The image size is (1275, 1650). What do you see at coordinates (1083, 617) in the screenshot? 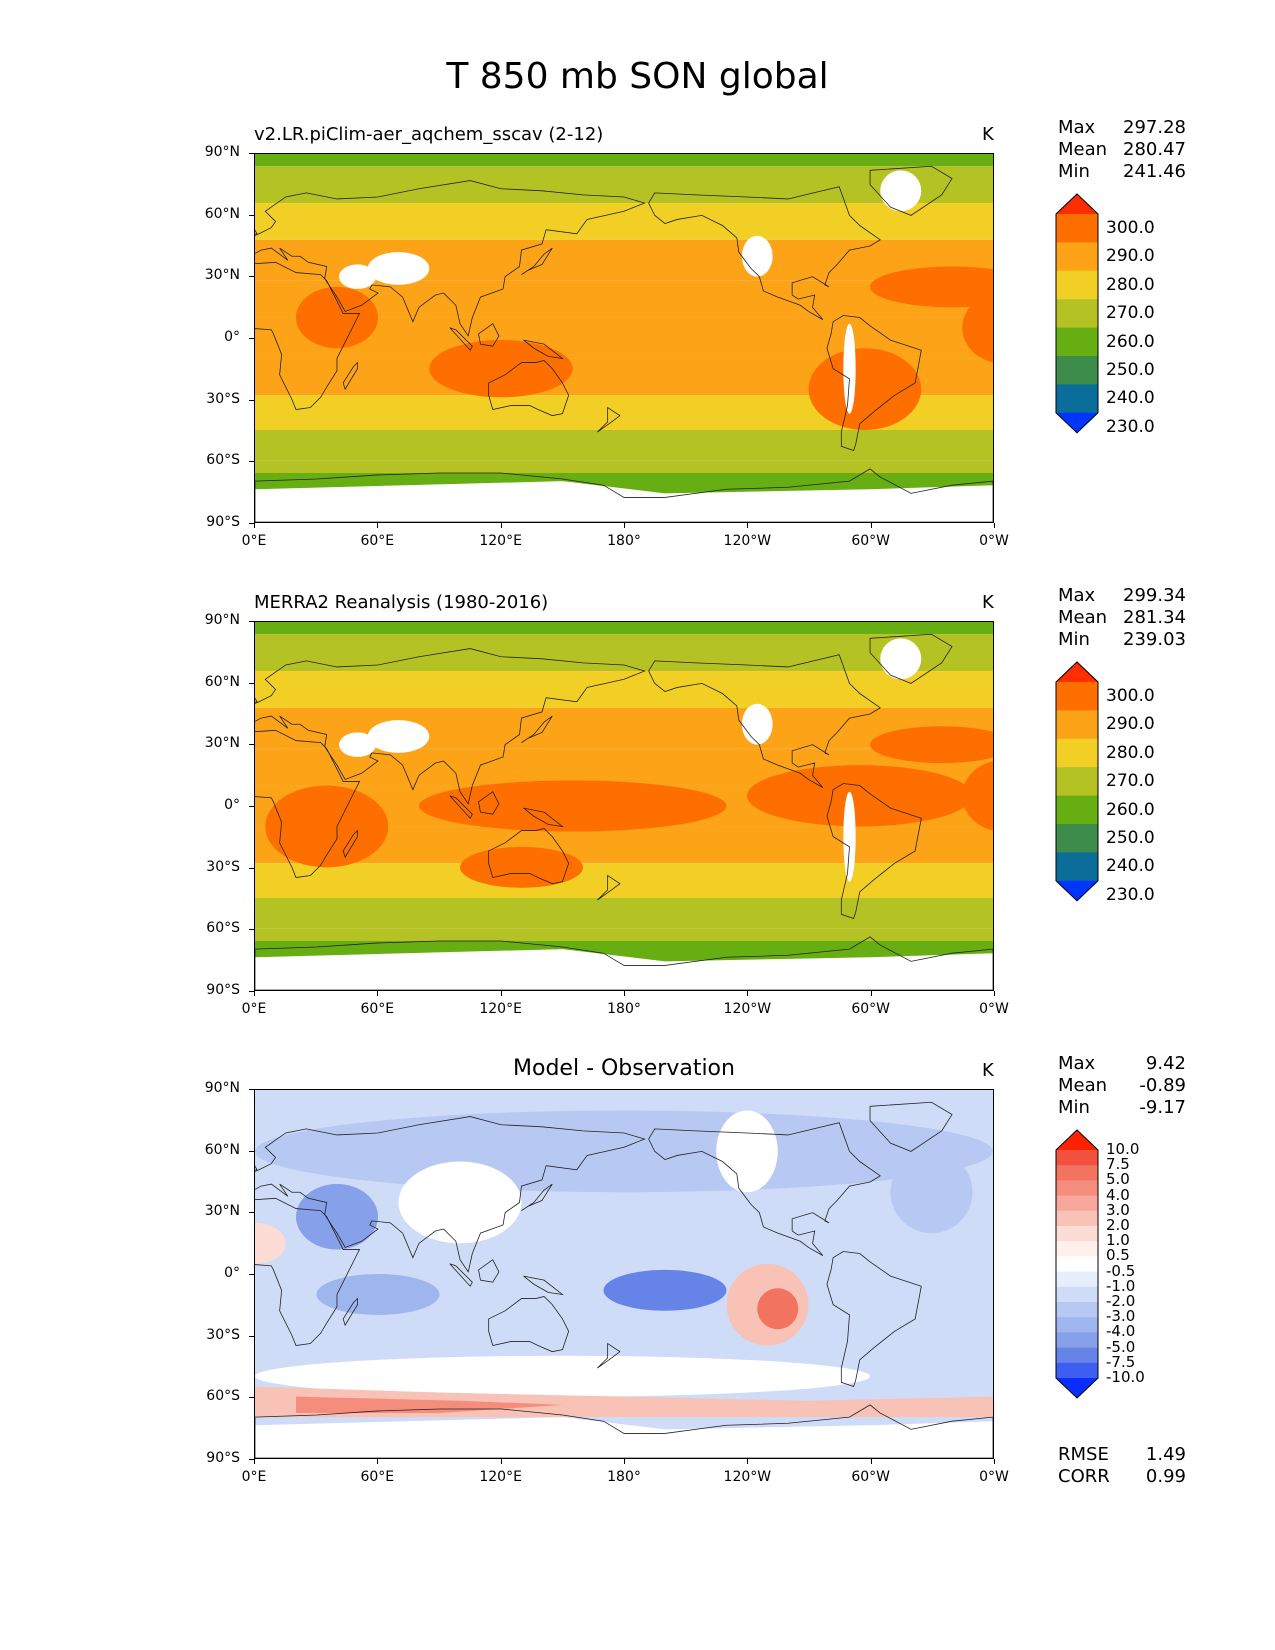
I see `stat-label: Mean` at bounding box center [1083, 617].